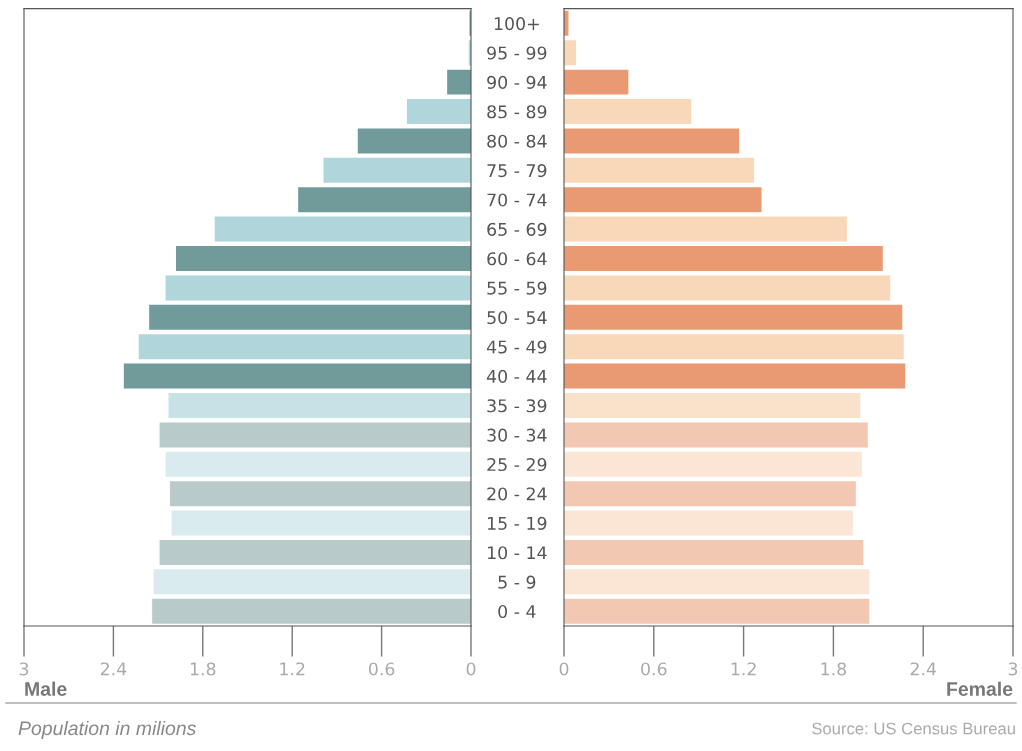 The image size is (1022, 751). What do you see at coordinates (517, 435) in the screenshot?
I see `y-tick-label: 30 - 34` at bounding box center [517, 435].